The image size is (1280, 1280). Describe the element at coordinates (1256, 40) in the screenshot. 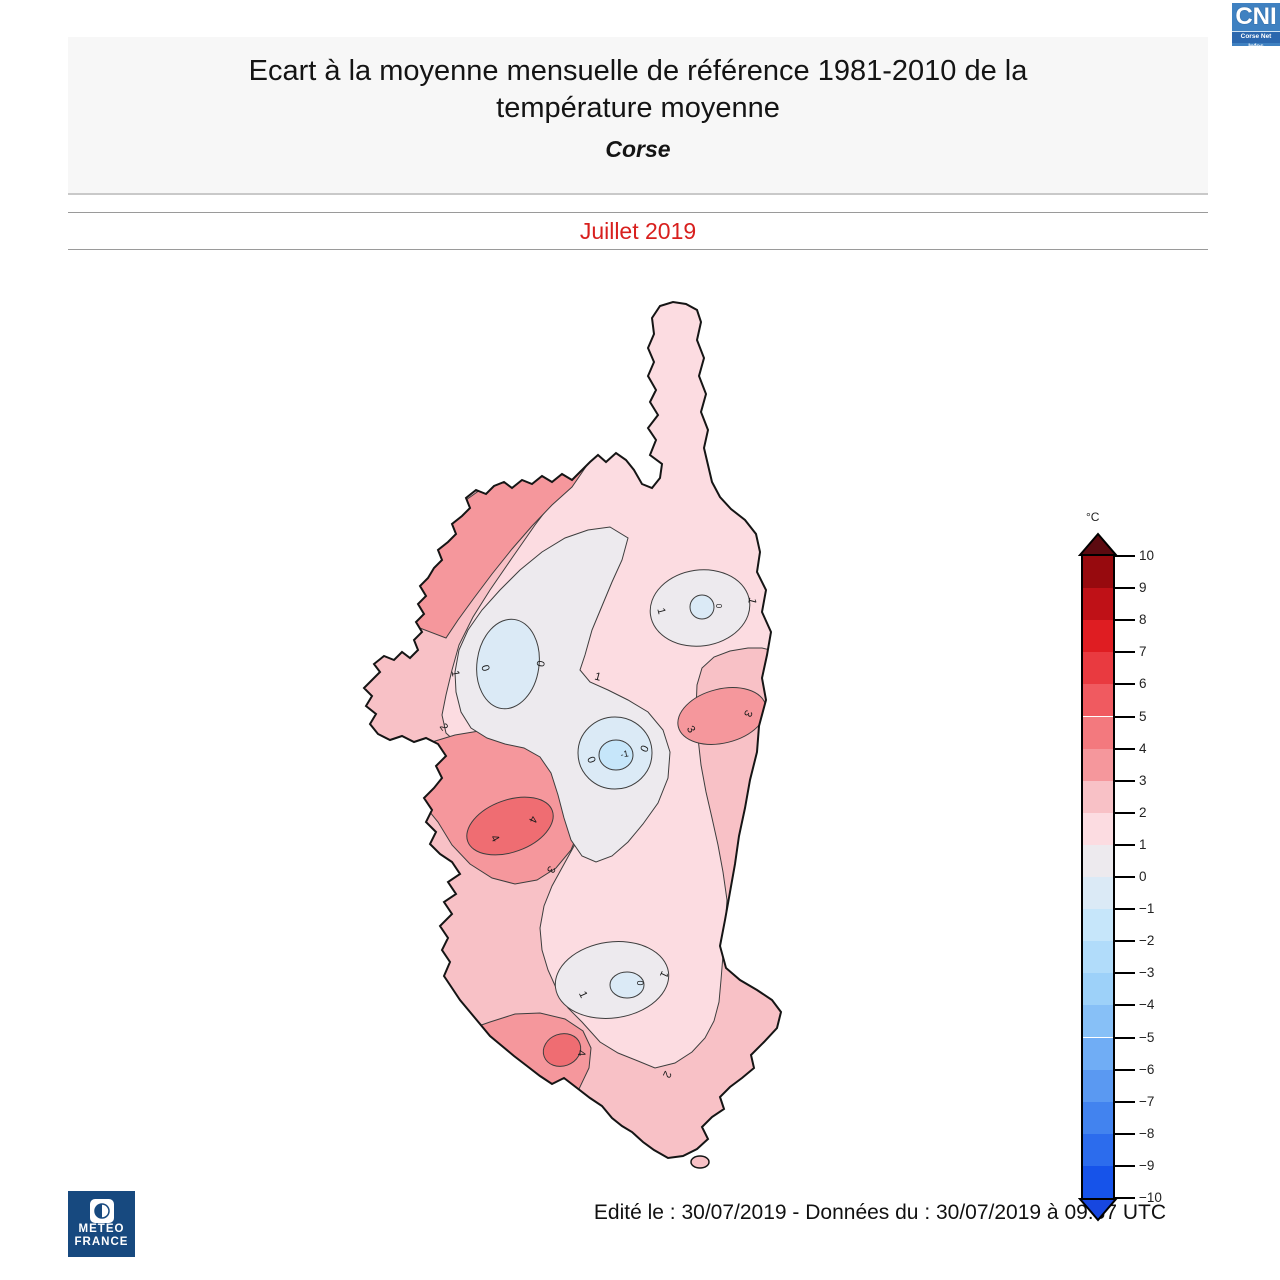

I see `cni-subtitle: Corse Net Infos` at that location.